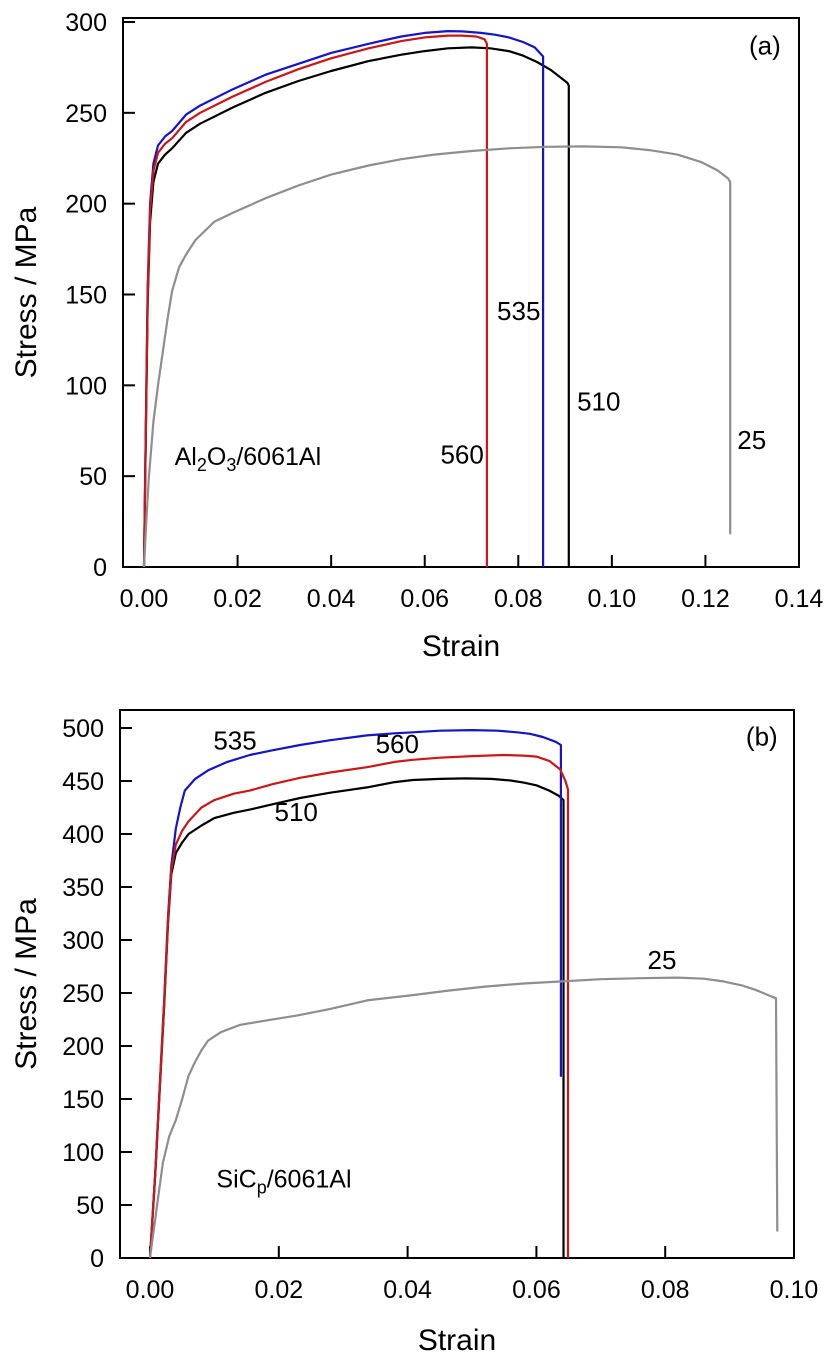  What do you see at coordinates (26, 984) in the screenshot?
I see `panel-b-y-axis-title: Stress / MPa` at bounding box center [26, 984].